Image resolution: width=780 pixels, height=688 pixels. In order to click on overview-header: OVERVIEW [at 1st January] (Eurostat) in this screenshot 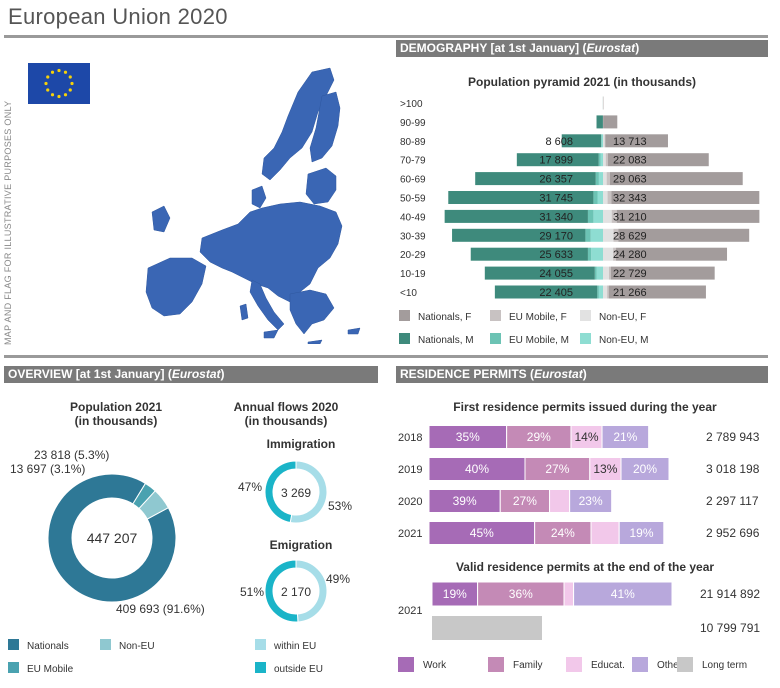, I will do `click(191, 374)`.